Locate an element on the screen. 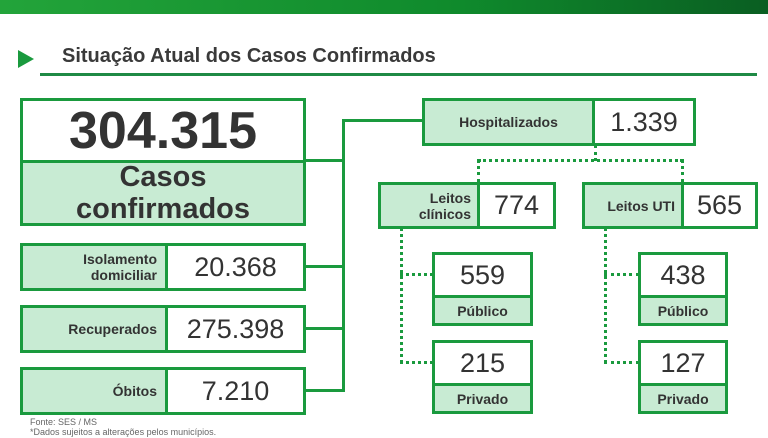  confirmados-label: Casos confirmados is located at coordinates (163, 193).